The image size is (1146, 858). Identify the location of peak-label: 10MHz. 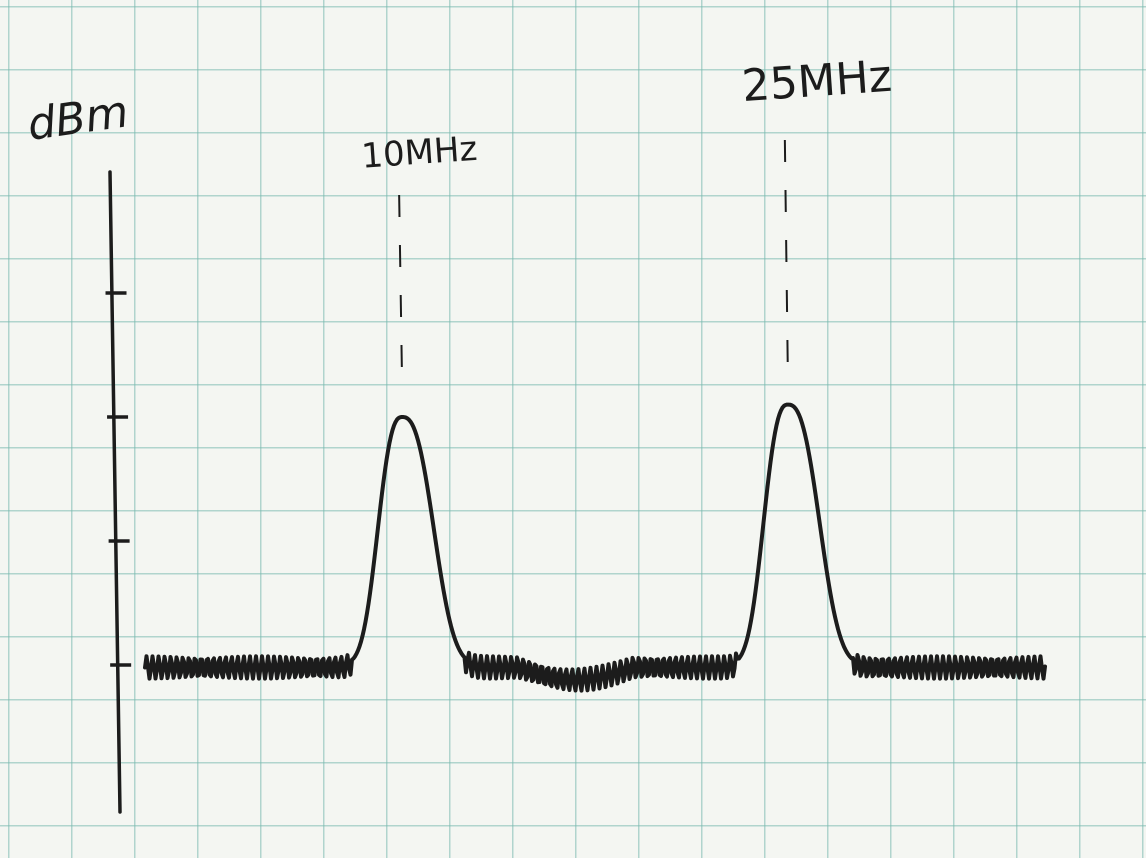
(419, 153).